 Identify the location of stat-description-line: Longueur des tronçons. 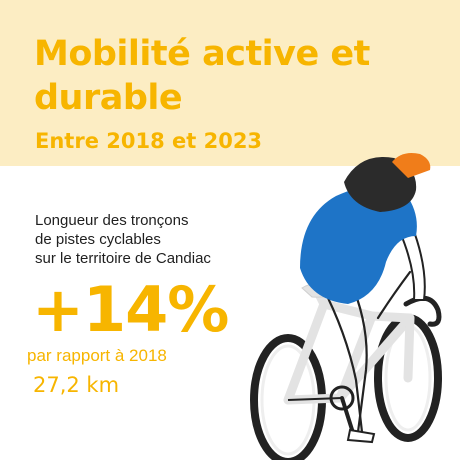
(112, 220).